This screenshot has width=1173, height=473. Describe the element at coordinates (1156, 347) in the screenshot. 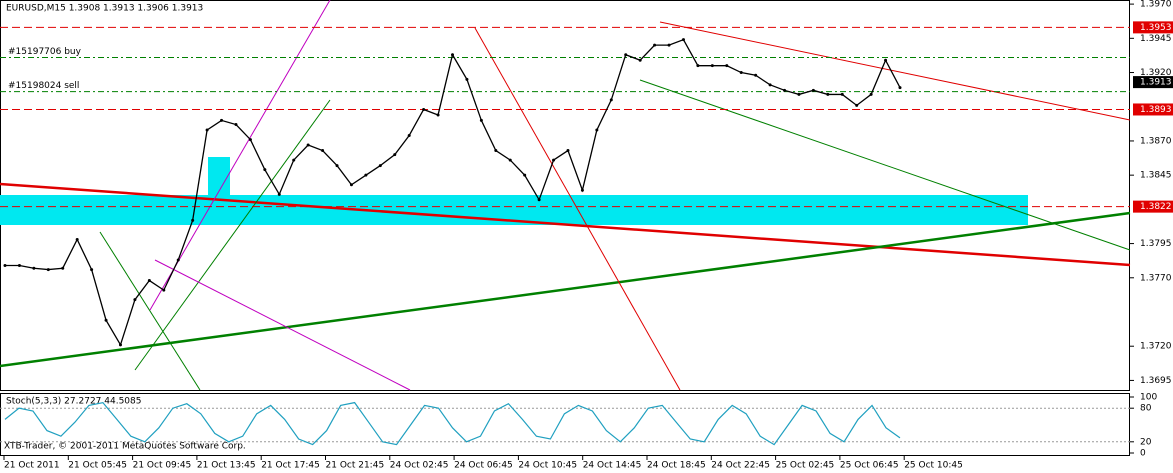

I see `y-tick-label: 1.3720` at that location.